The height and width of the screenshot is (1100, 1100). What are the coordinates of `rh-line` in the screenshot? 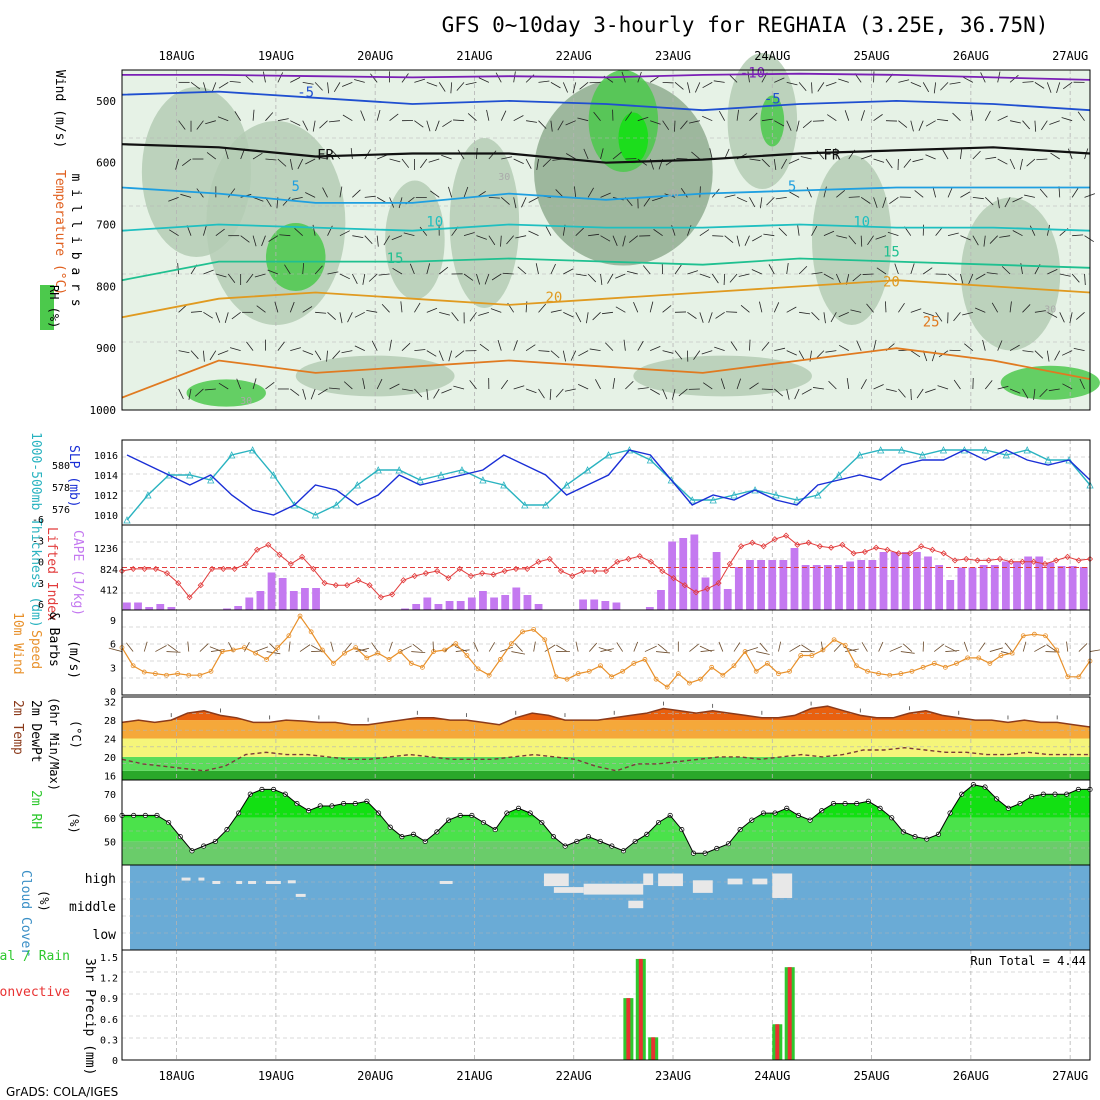 It's located at (606, 819).